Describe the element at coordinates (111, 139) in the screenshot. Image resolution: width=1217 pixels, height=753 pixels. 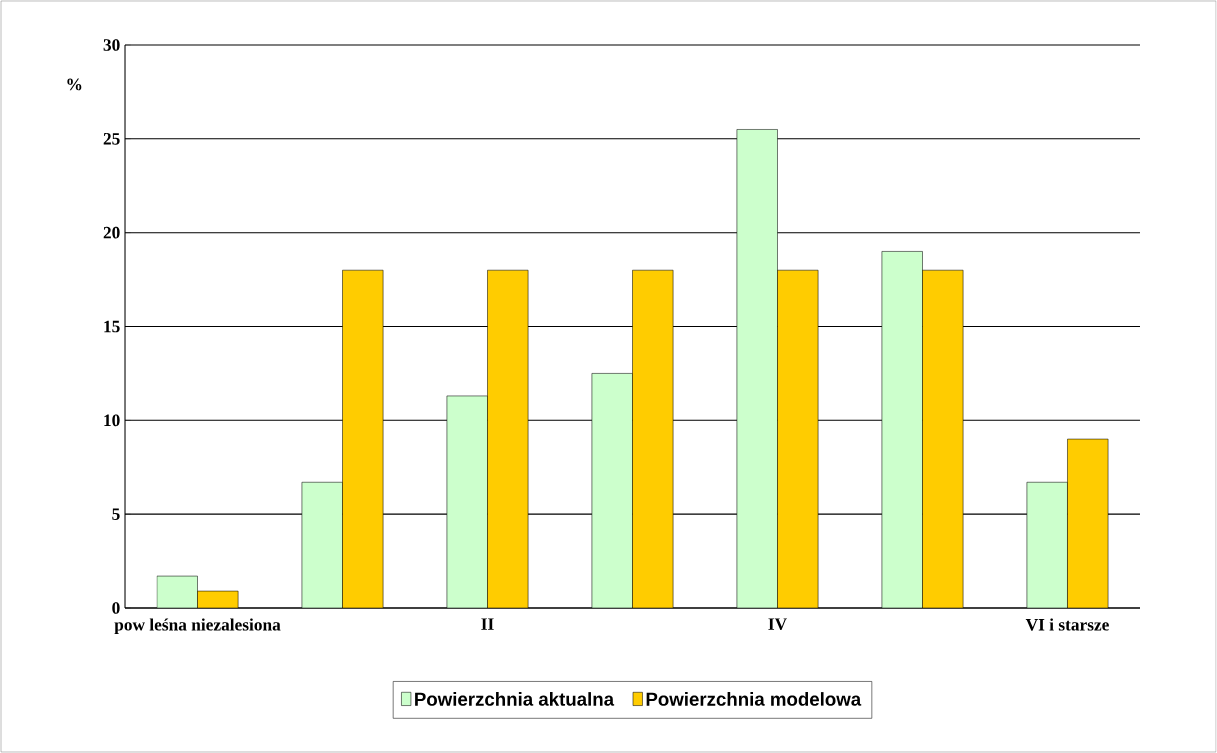
I see `y-tick-label: 25` at that location.